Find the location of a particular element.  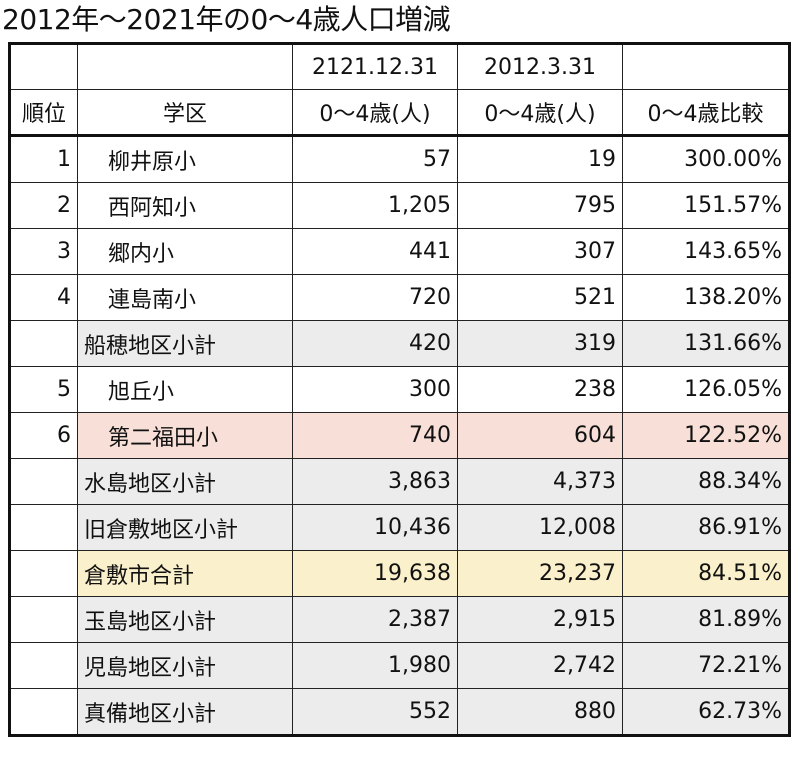

count-new-cell: 1,980 is located at coordinates (375, 665).